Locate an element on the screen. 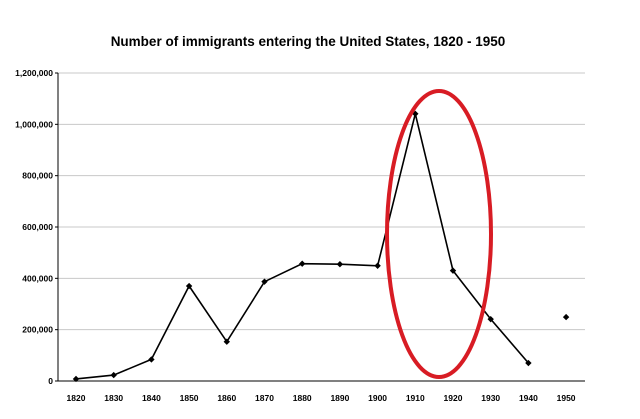  x-tick-label: 1870 is located at coordinates (264, 398).